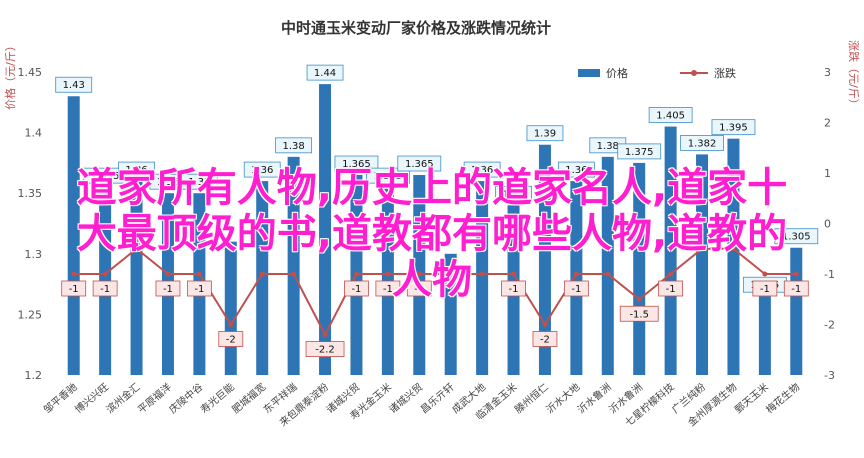  What do you see at coordinates (105, 176) in the screenshot?
I see `svg-text: 1.355` at bounding box center [105, 176].